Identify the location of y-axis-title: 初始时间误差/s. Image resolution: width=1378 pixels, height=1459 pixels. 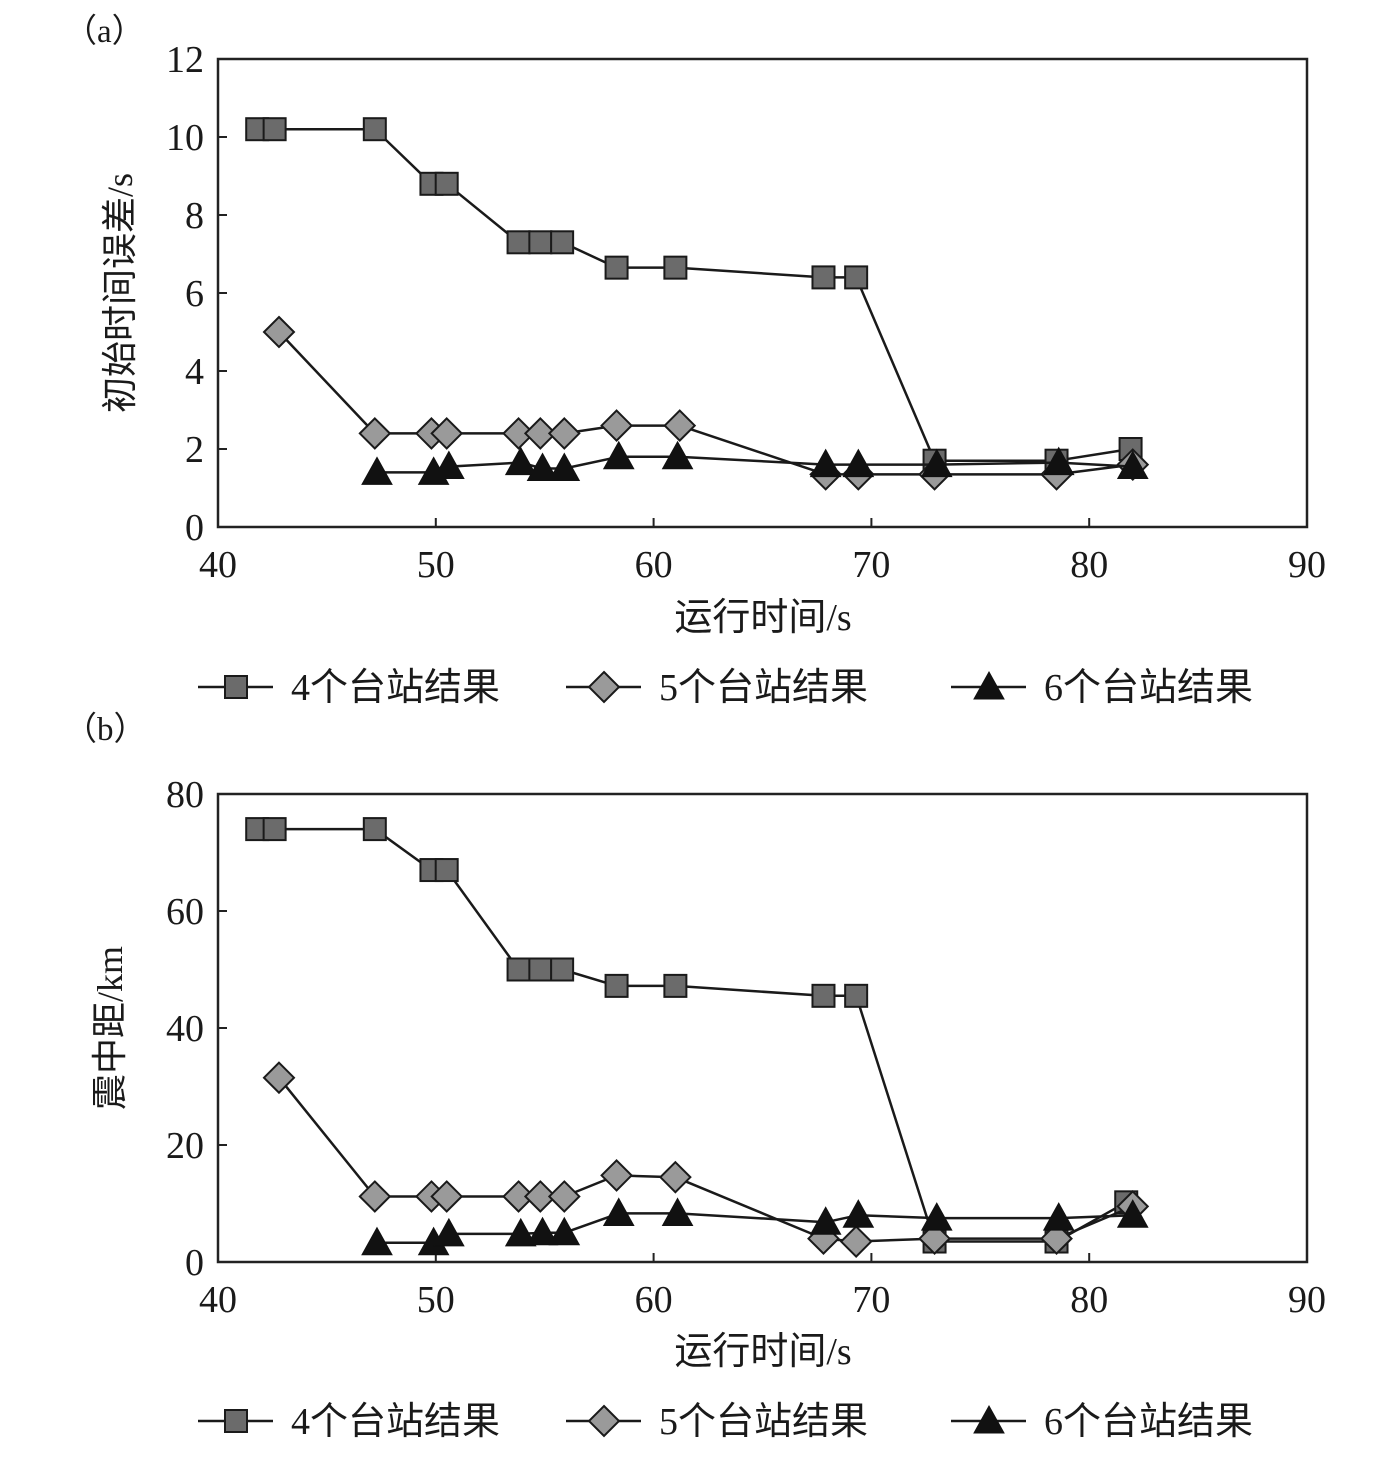
(120, 293).